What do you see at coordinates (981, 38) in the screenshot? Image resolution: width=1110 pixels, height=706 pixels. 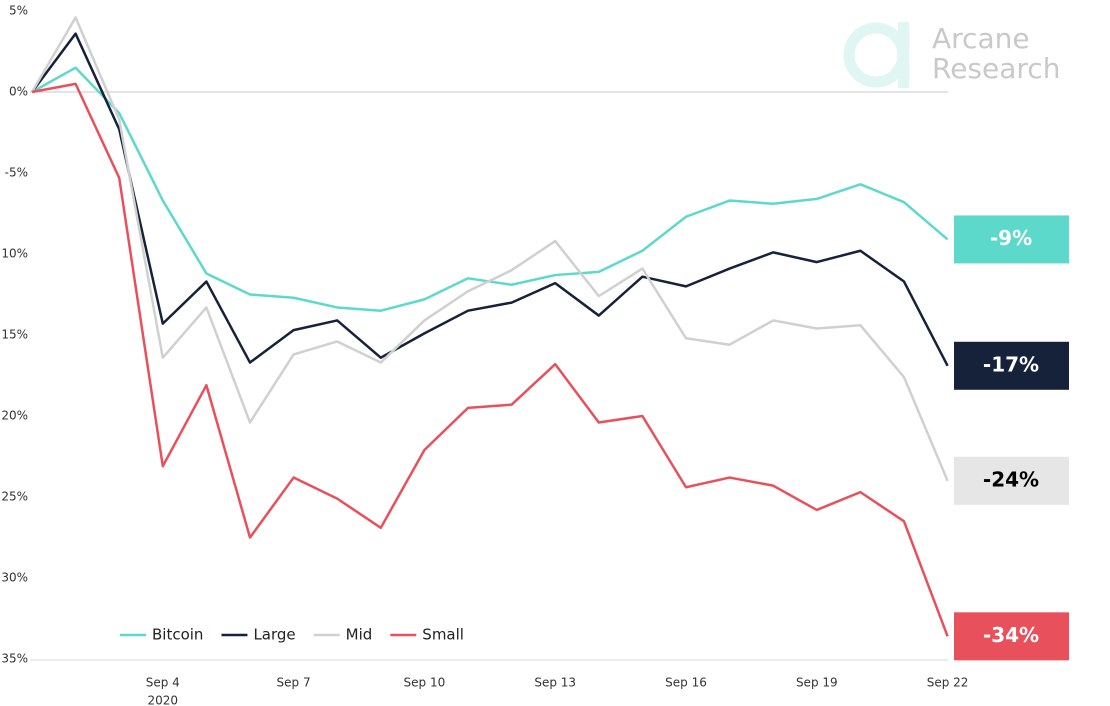 I see `watermark: Arcane` at bounding box center [981, 38].